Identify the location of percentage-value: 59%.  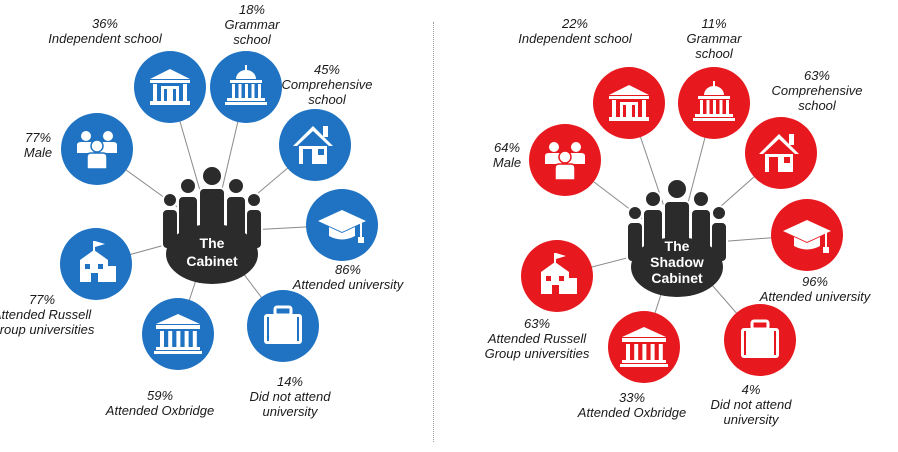
(160, 395).